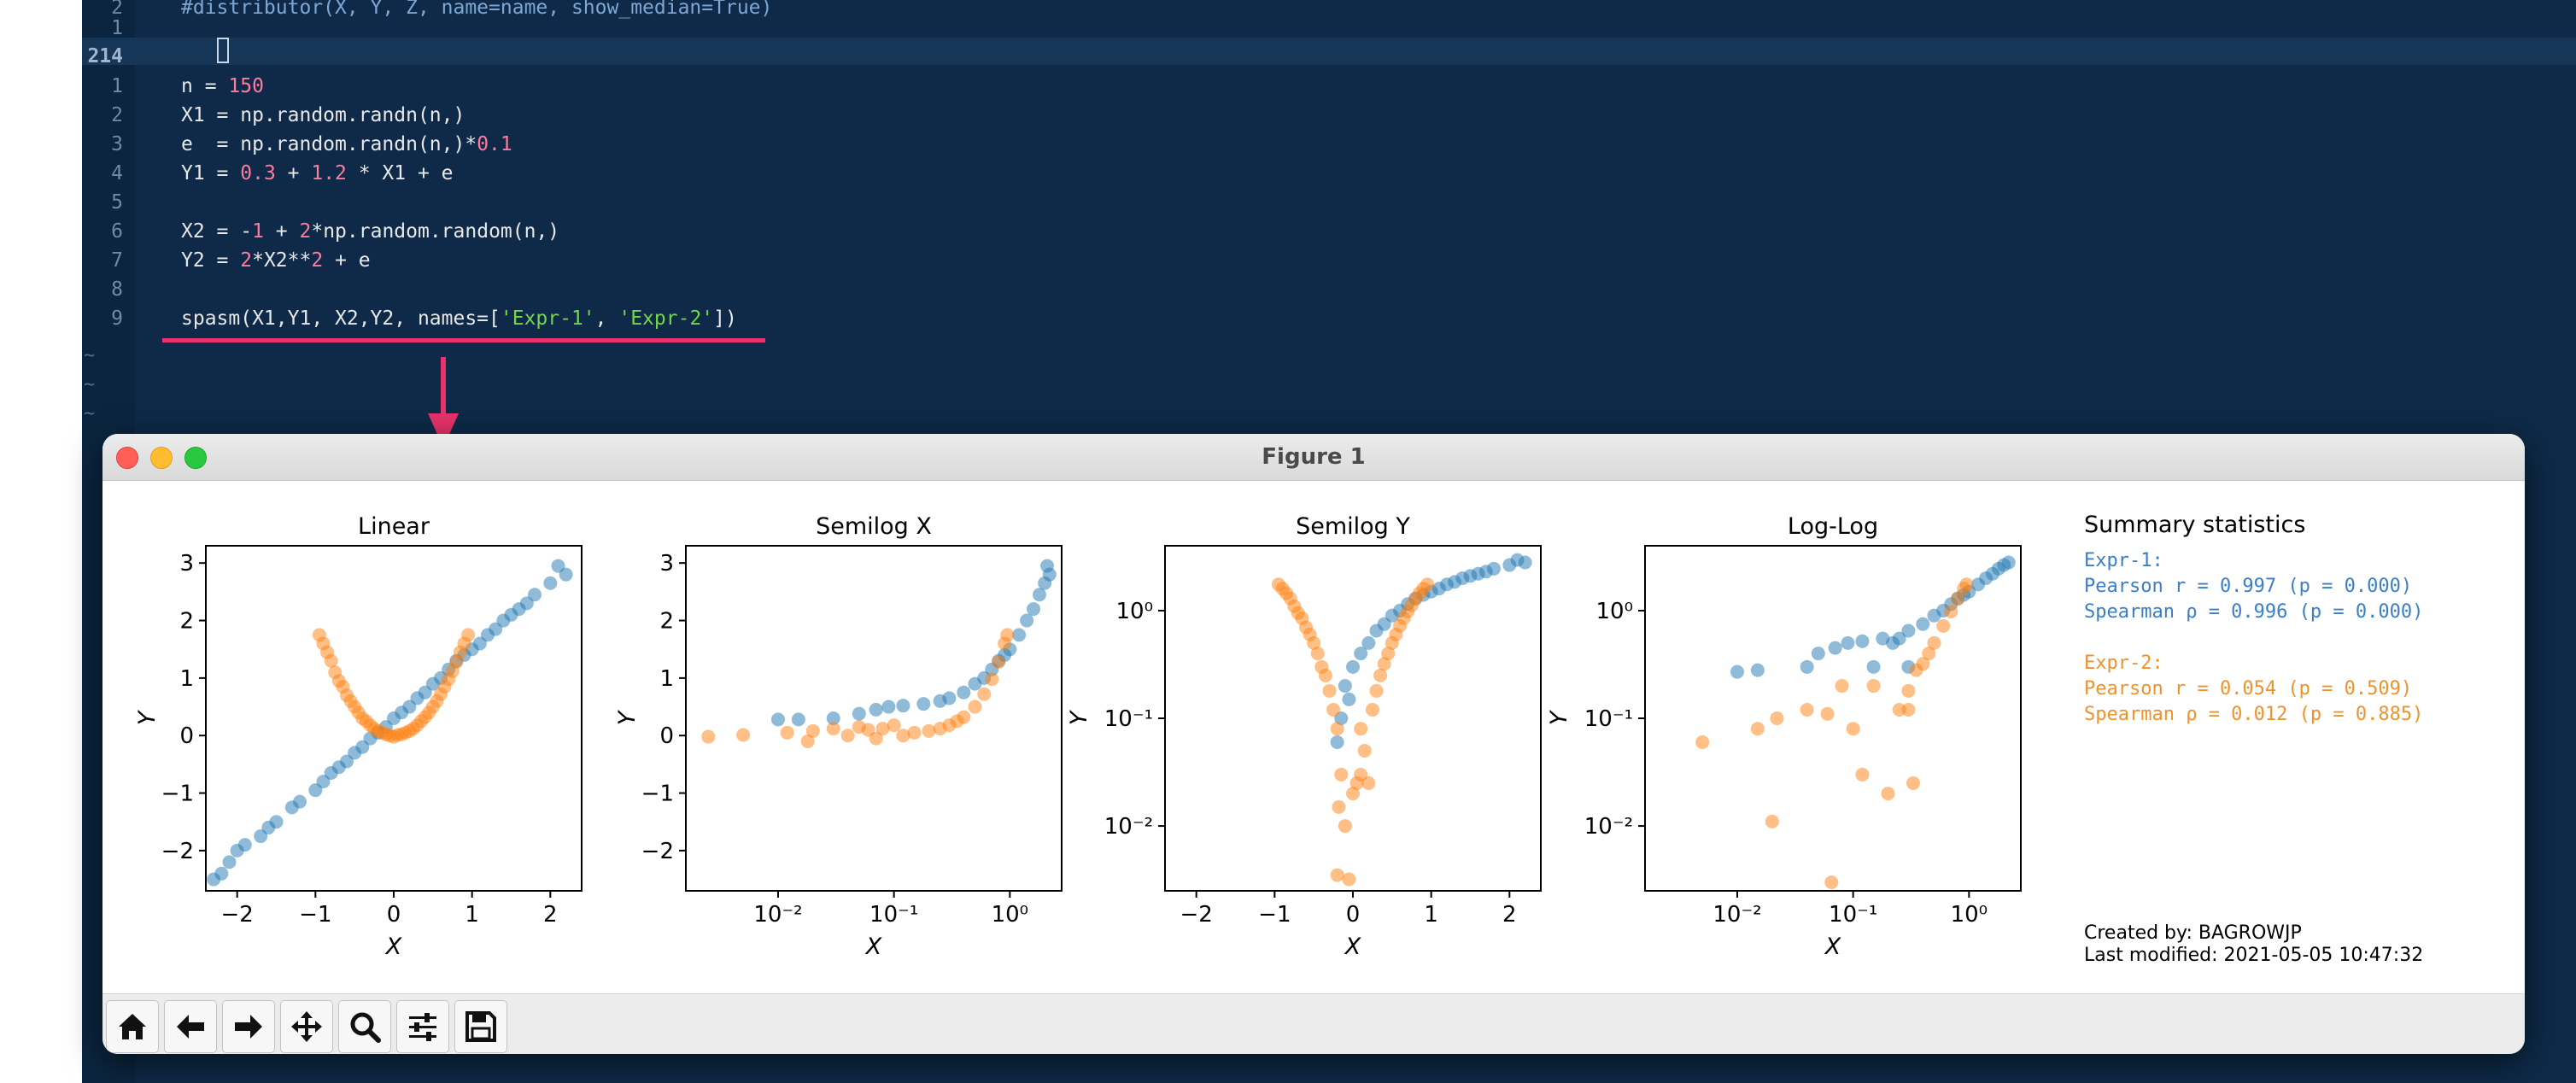 This screenshot has height=1083, width=2576. What do you see at coordinates (127, 458) in the screenshot?
I see `close-icon` at bounding box center [127, 458].